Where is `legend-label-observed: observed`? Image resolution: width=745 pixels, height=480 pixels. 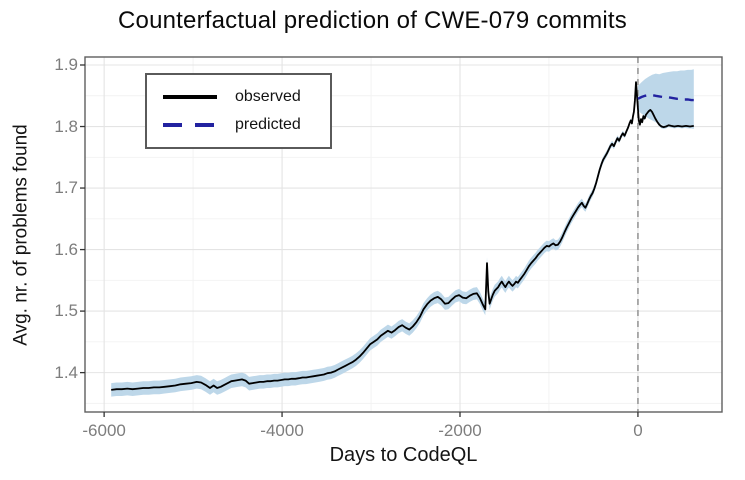
legend-label-observed: observed is located at coordinates (268, 96).